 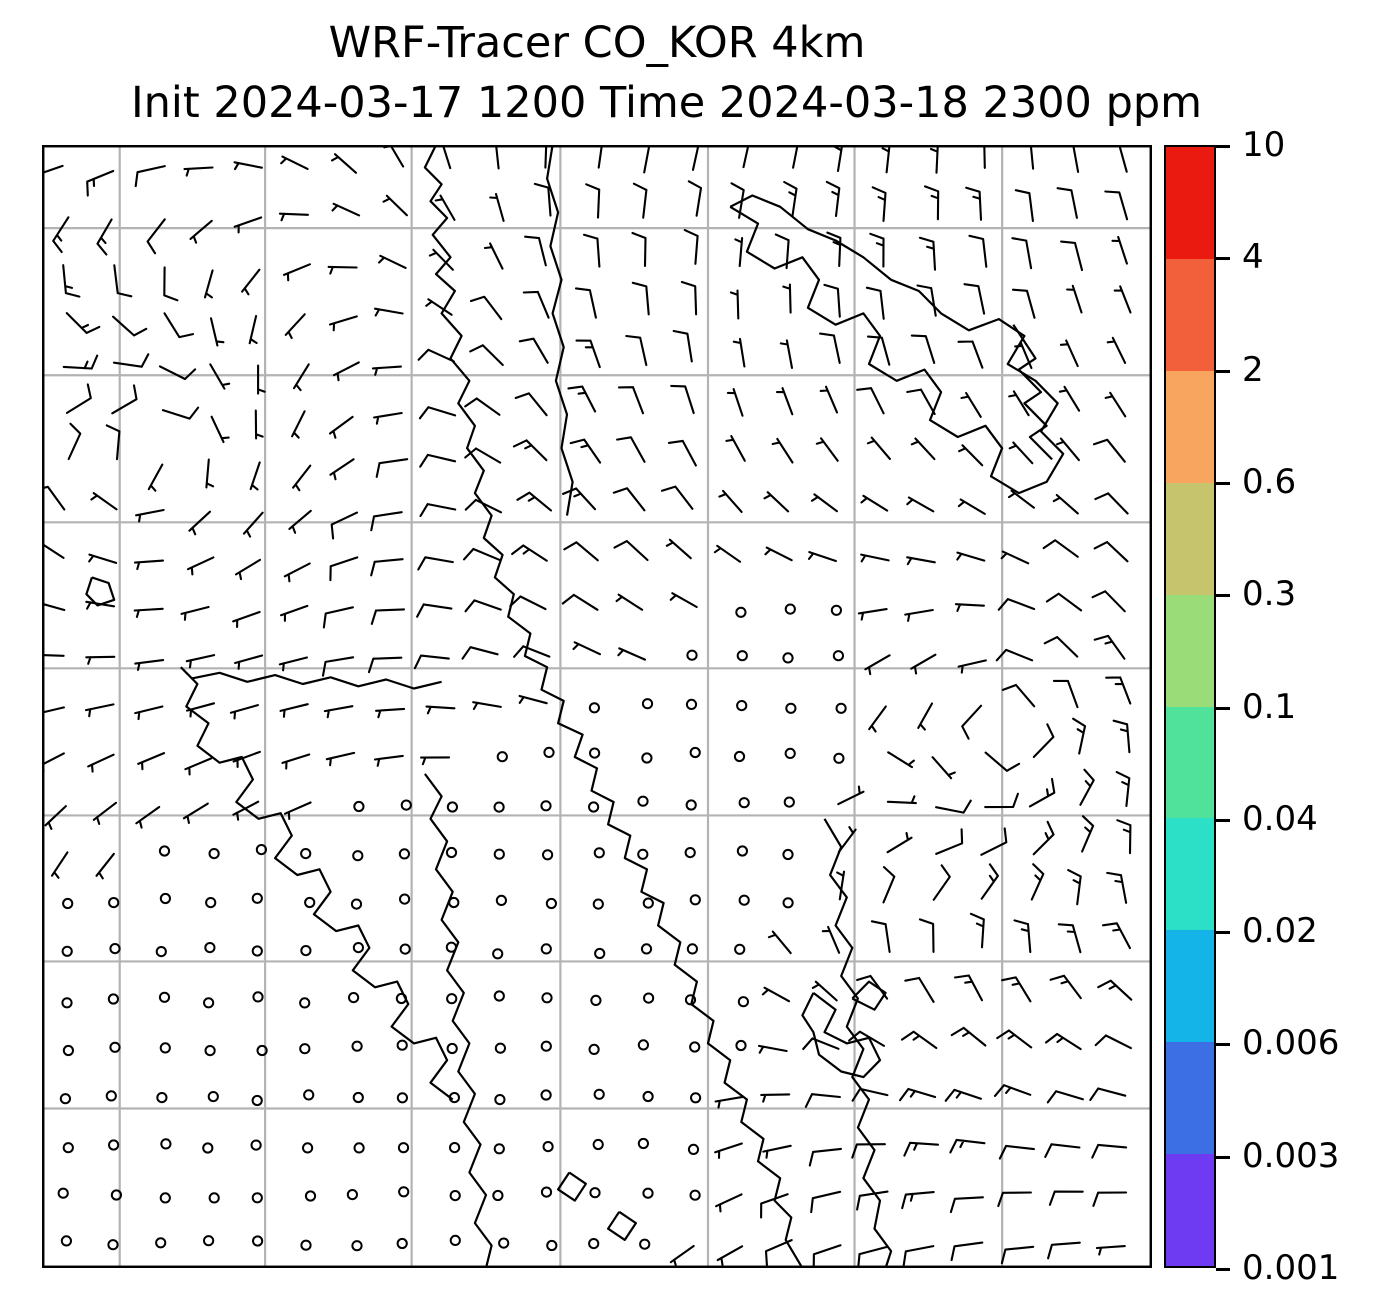 What do you see at coordinates (1308, 706) in the screenshot?
I see `colorbar-tick-labels: 10 4 2 0.6 0.3 0.1 0.04 0.02 0.006 0.003 0.001` at bounding box center [1308, 706].